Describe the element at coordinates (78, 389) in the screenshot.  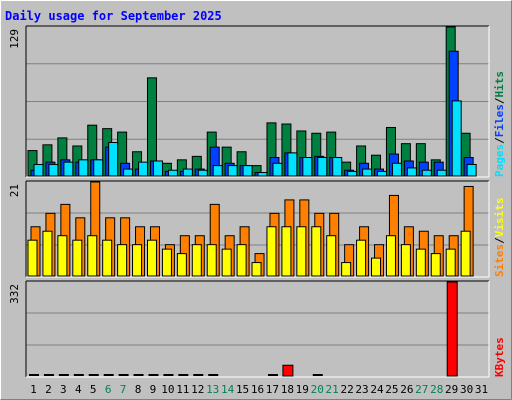
I see `x-tick-label: 4` at that location.